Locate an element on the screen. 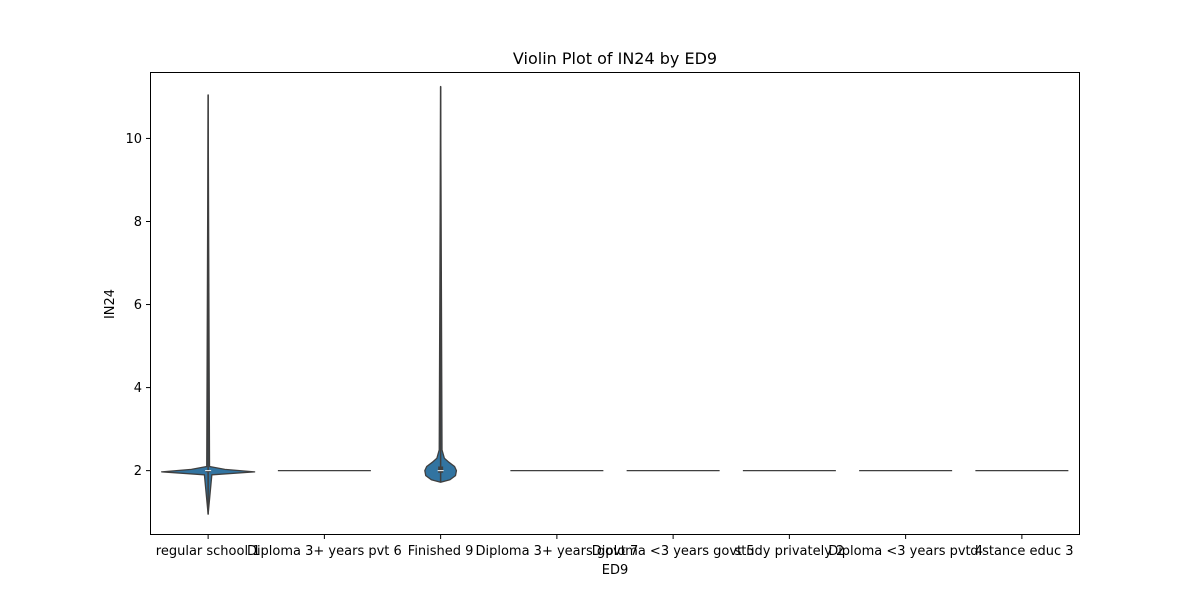 The height and width of the screenshot is (600, 1200). x-axis-label: ED9 is located at coordinates (615, 570).